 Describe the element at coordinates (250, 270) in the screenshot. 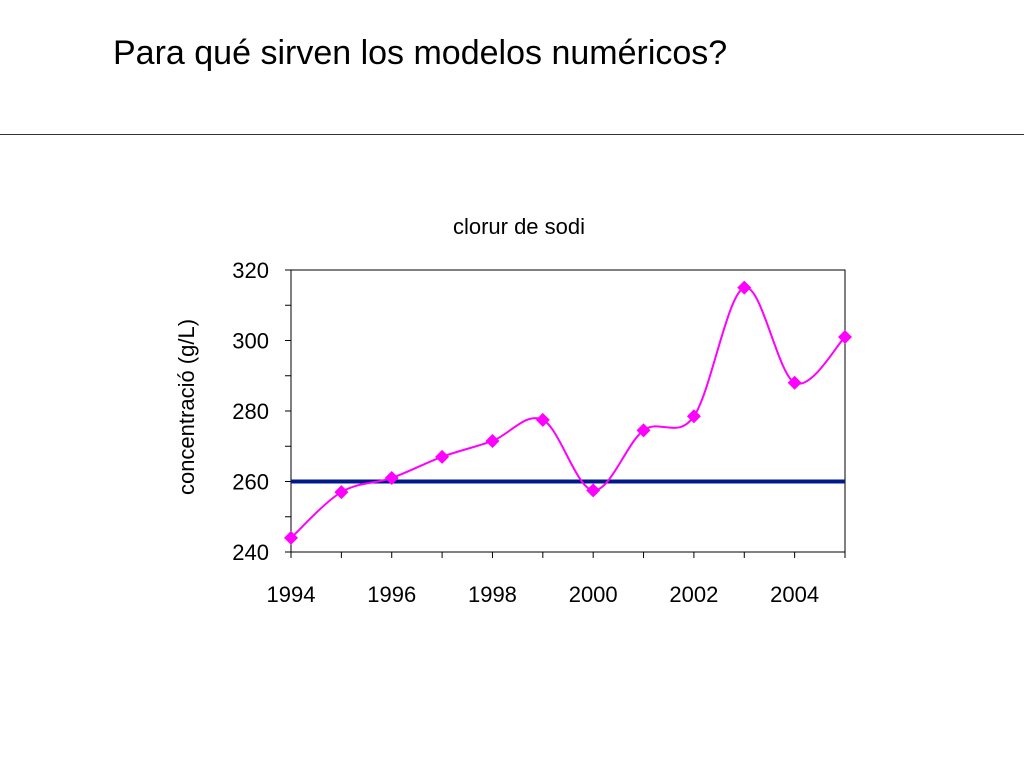

I see `y-tick-label: 320` at that location.